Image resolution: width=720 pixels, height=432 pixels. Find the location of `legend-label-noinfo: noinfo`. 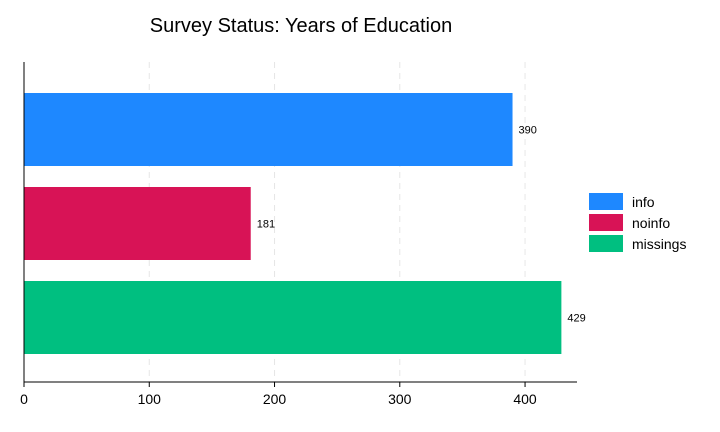

legend-label-noinfo: noinfo is located at coordinates (651, 223).